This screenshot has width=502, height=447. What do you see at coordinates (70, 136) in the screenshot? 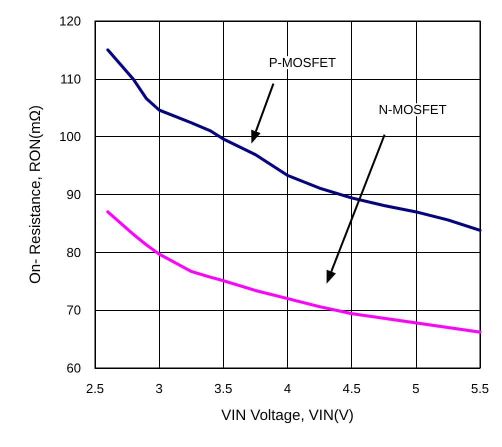
I see `y-tick-label: 100` at bounding box center [70, 136].